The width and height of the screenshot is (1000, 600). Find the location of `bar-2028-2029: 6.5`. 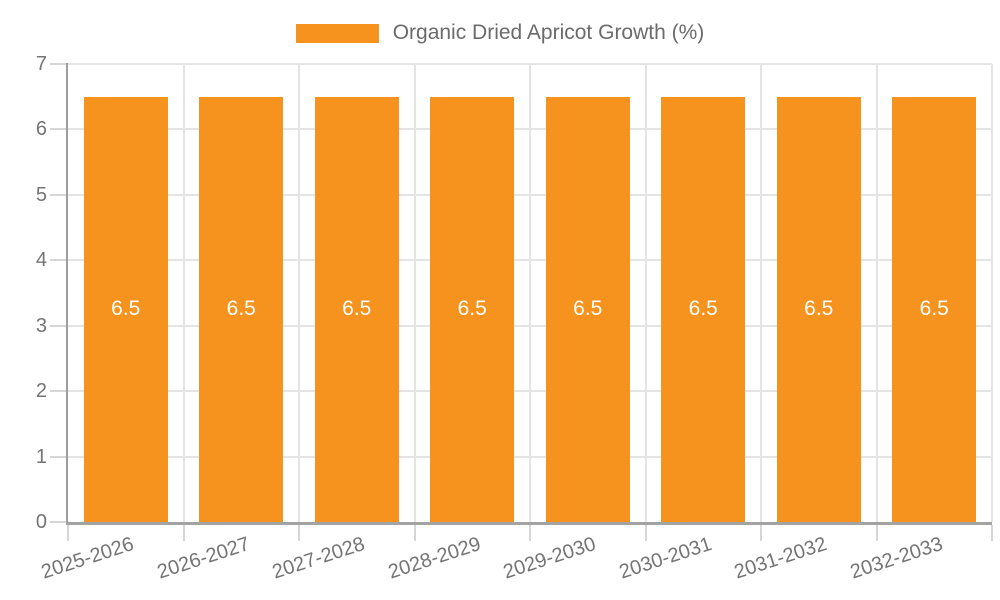

bar-2028-2029: 6.5 is located at coordinates (472, 309).